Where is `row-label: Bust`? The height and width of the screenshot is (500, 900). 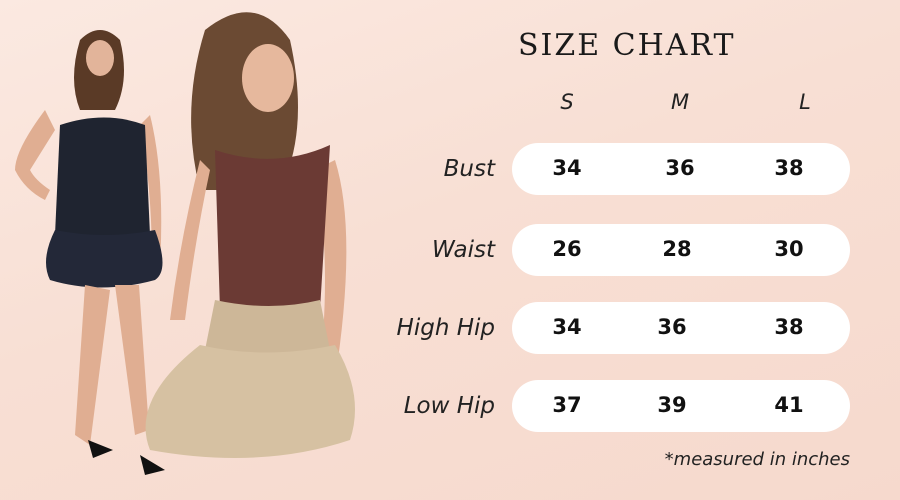 row-label: Bust is located at coordinates (469, 169).